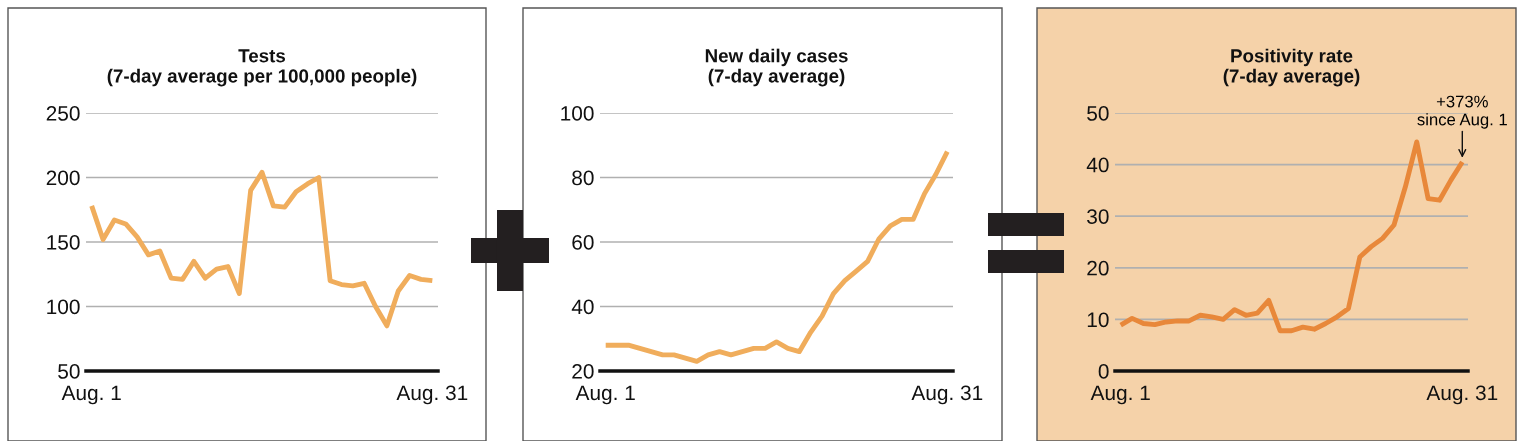 This screenshot has height=441, width=1519. I want to click on y-tick-label: 60, so click(583, 242).